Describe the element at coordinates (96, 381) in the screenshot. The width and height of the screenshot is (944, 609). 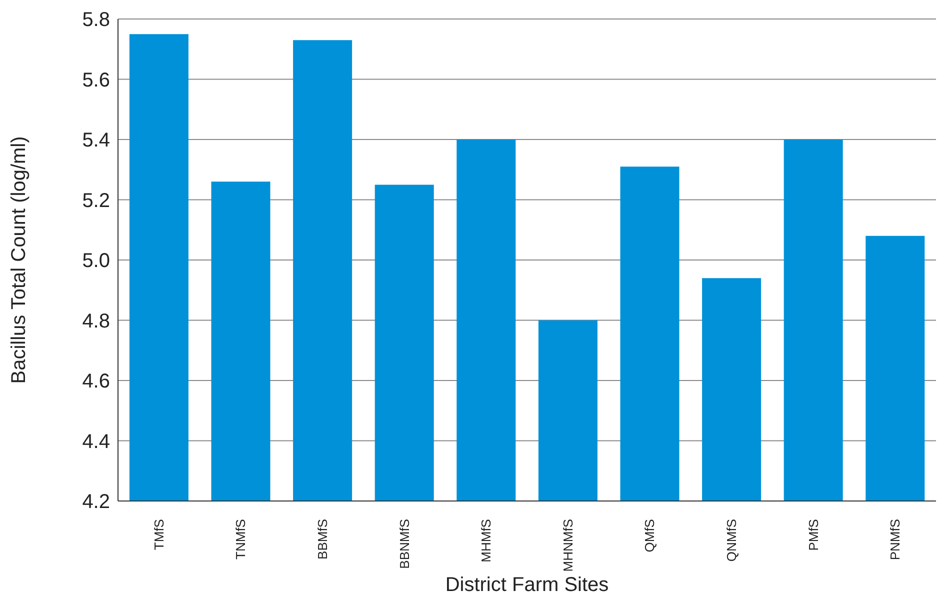
I see `y-tick-label: 4.6` at that location.